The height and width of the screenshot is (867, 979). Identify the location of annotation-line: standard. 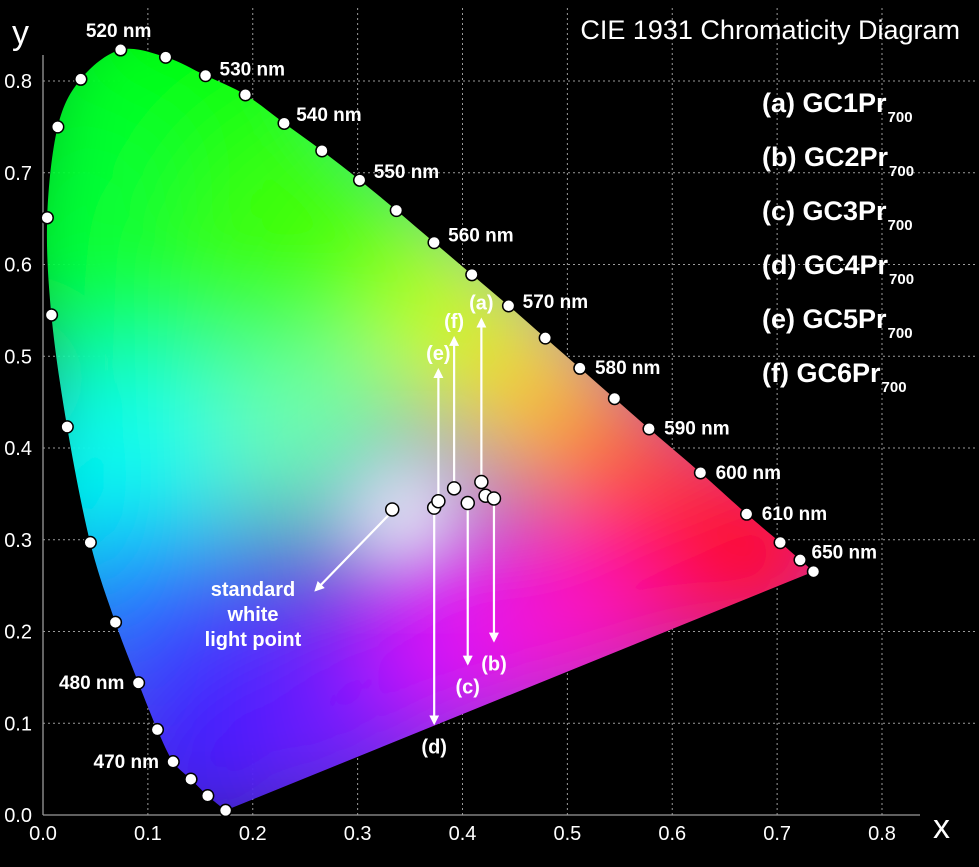
(253, 590).